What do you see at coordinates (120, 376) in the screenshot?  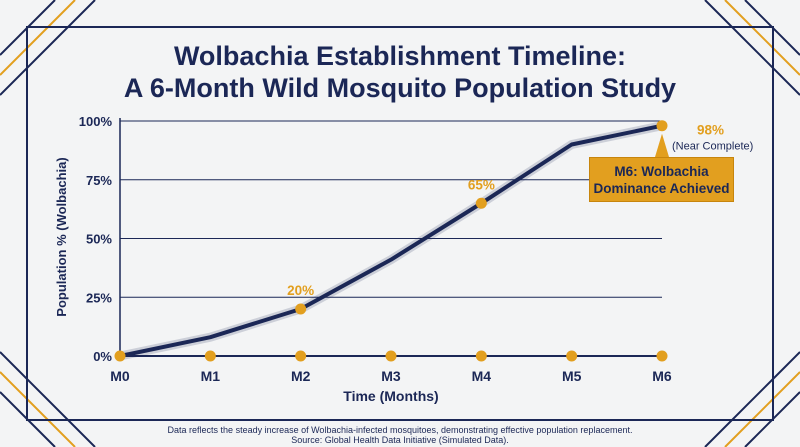 I see `x-tick-label: M0` at bounding box center [120, 376].